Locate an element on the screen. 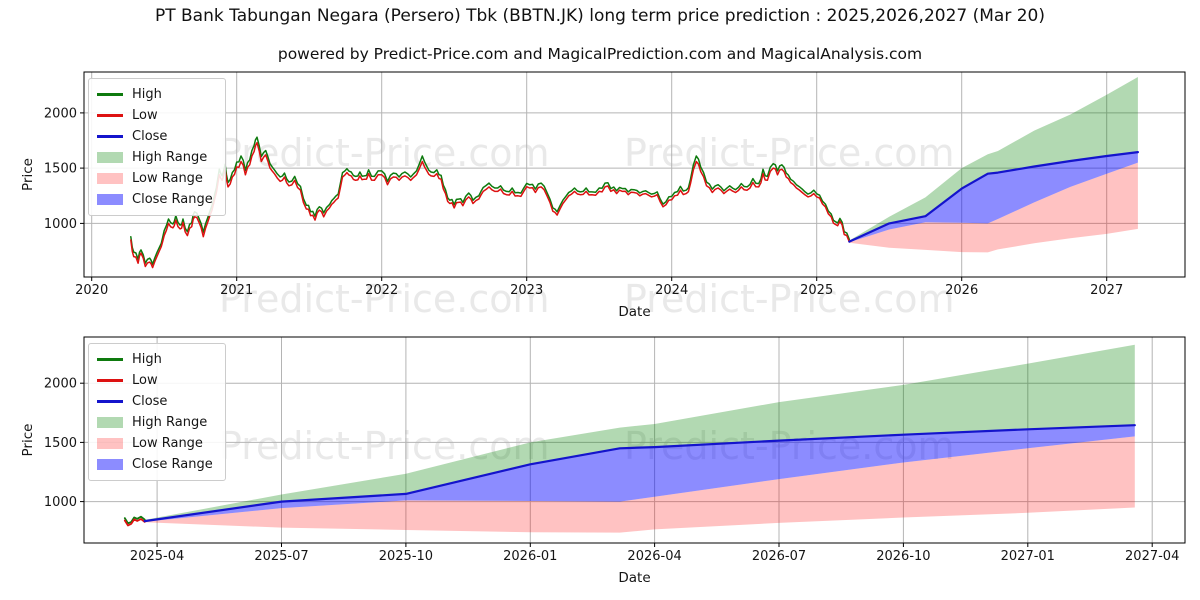  svg-text: 2026 is located at coordinates (961, 290).